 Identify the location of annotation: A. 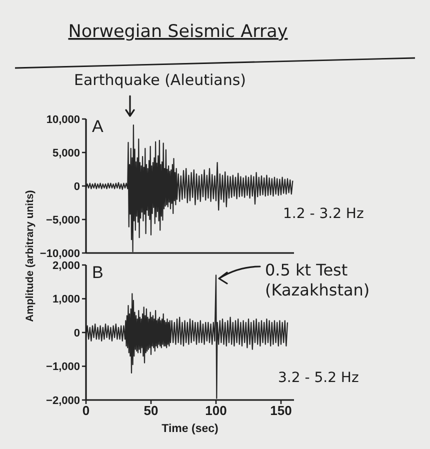
(98, 126).